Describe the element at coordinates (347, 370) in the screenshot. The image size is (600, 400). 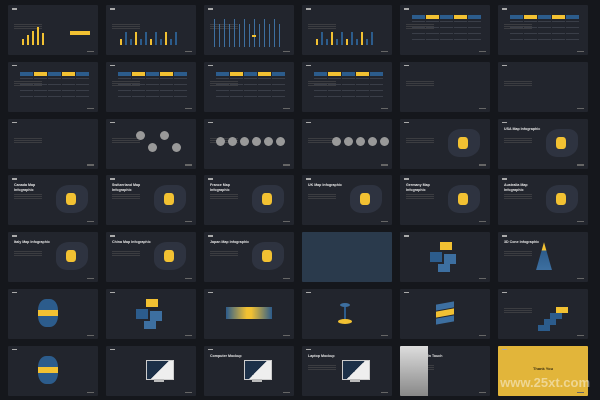
I see `slide-thumbnail: Laptop Mockup` at that location.